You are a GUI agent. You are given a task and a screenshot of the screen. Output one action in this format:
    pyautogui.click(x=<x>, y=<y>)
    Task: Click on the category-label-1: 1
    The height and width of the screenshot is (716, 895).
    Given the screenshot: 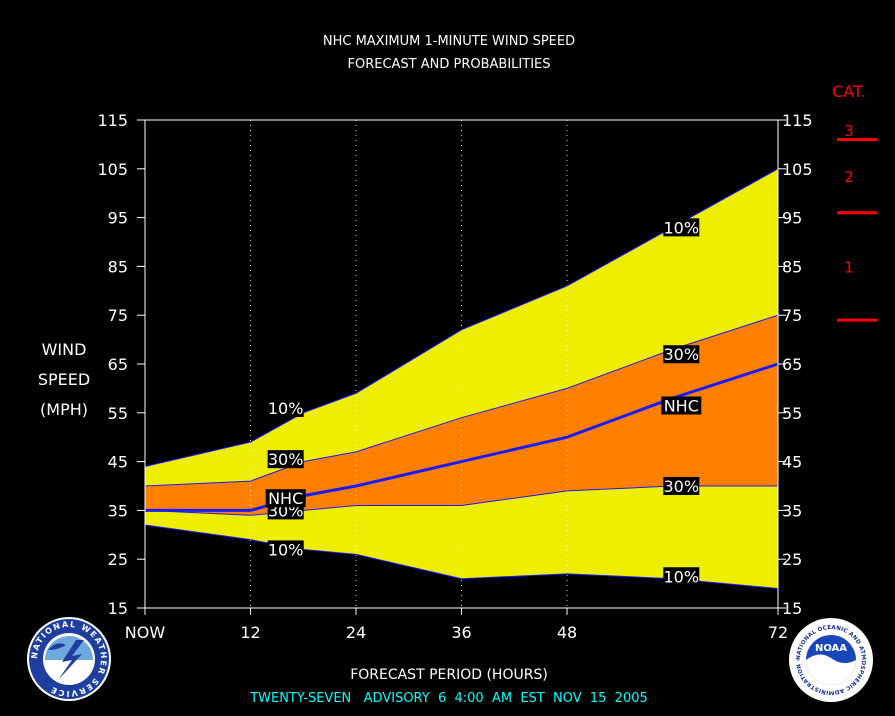 What is the action you would take?
    pyautogui.click(x=849, y=267)
    